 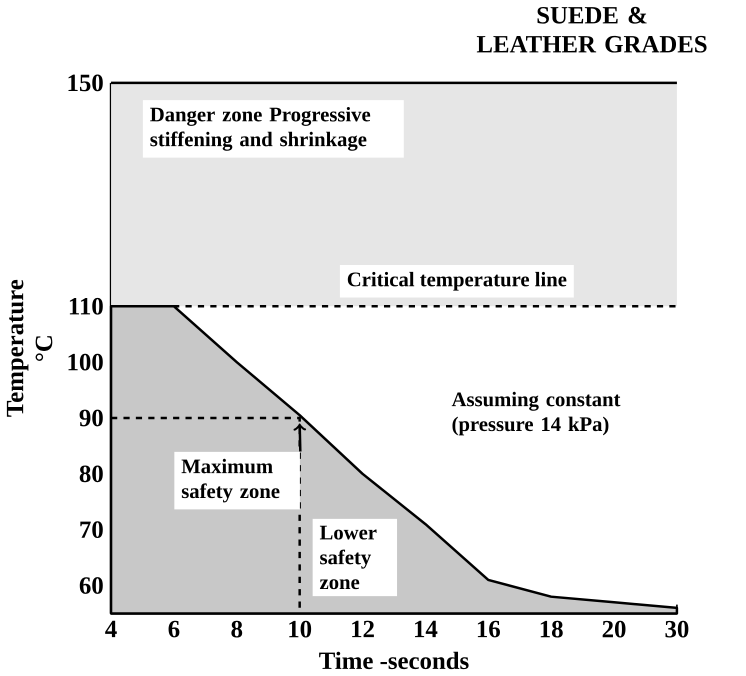 What do you see at coordinates (363, 629) in the screenshot?
I see `x-tick-label: 12` at bounding box center [363, 629].